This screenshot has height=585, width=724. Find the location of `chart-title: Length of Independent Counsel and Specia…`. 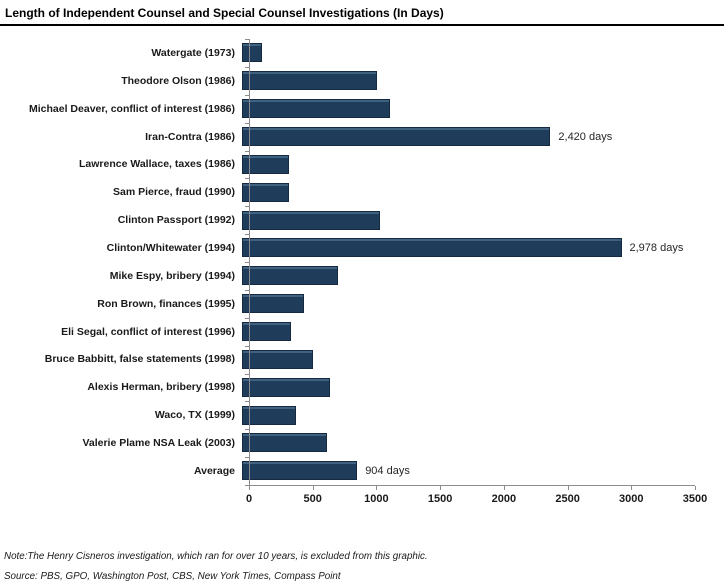

chart-title: Length of Independent Counsel and Specia… is located at coordinates (224, 13).